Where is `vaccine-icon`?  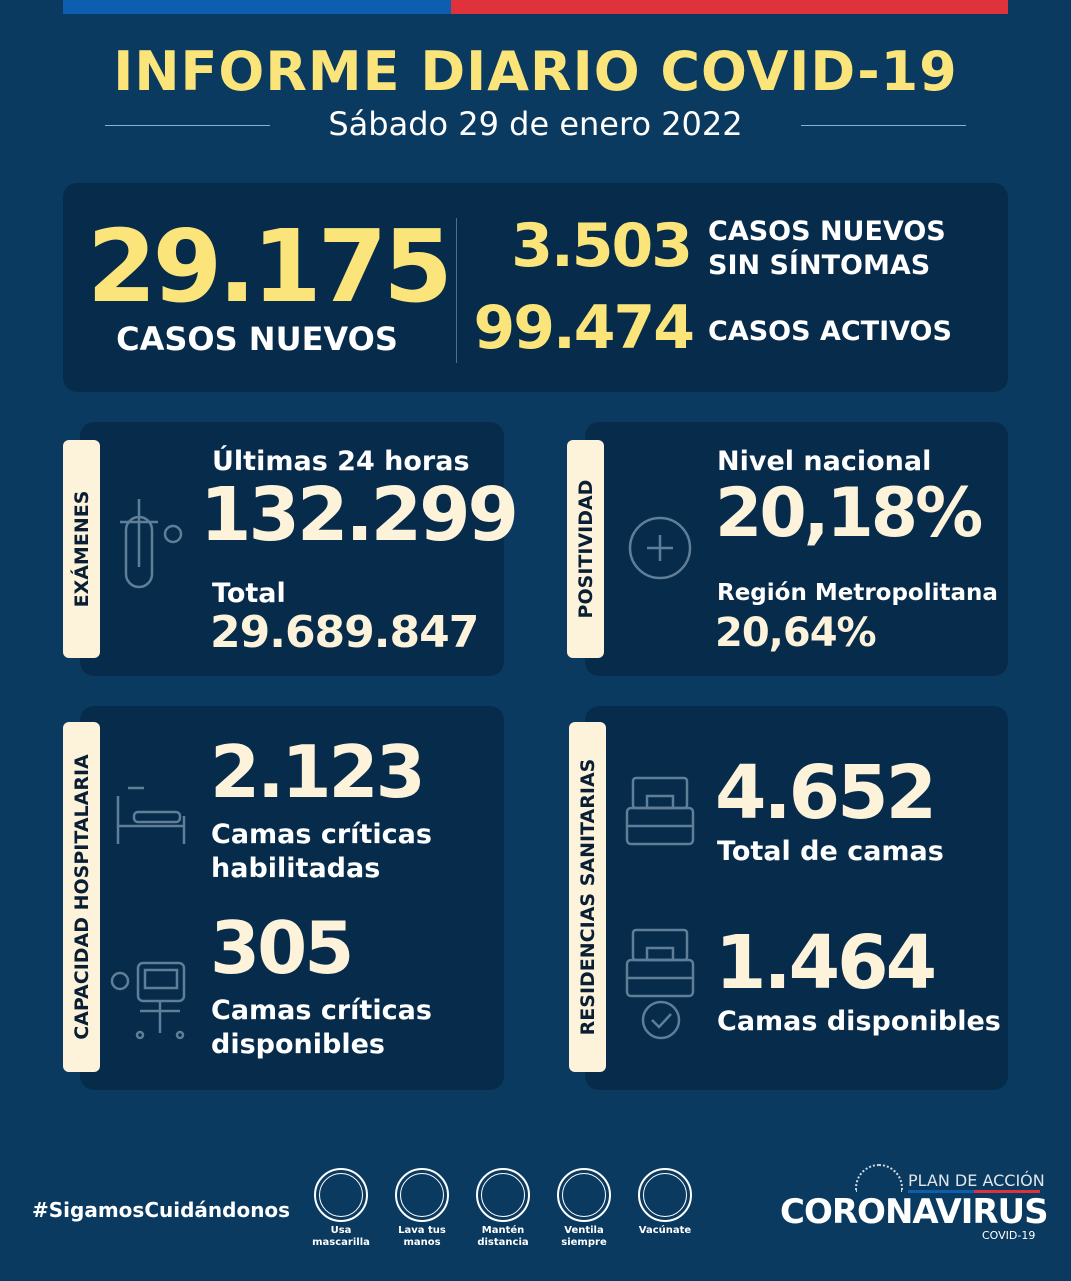 vaccine-icon is located at coordinates (665, 1195).